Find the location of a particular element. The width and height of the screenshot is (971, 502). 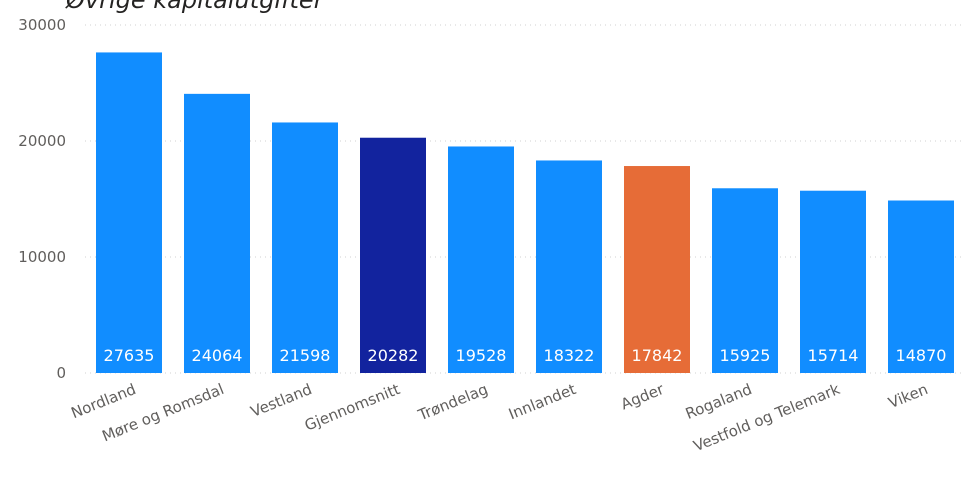

x-tick-label: Viken is located at coordinates (908, 396).